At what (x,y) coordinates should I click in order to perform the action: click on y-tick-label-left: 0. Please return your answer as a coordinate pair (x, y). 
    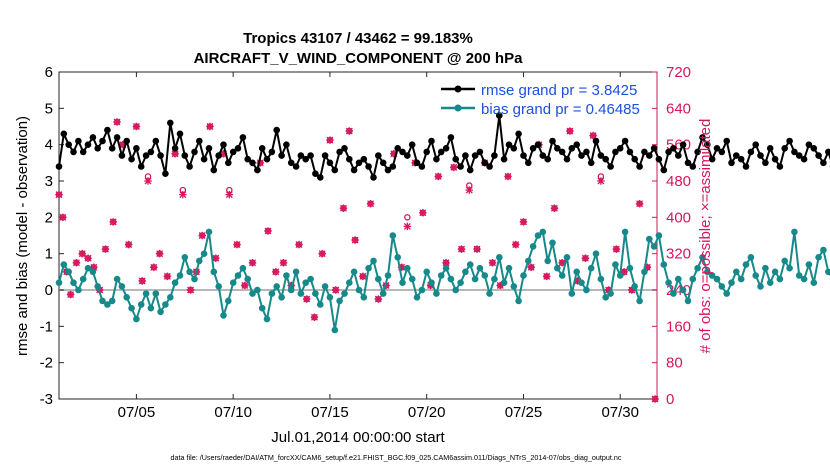
    Looking at the image, I should click on (49, 290).